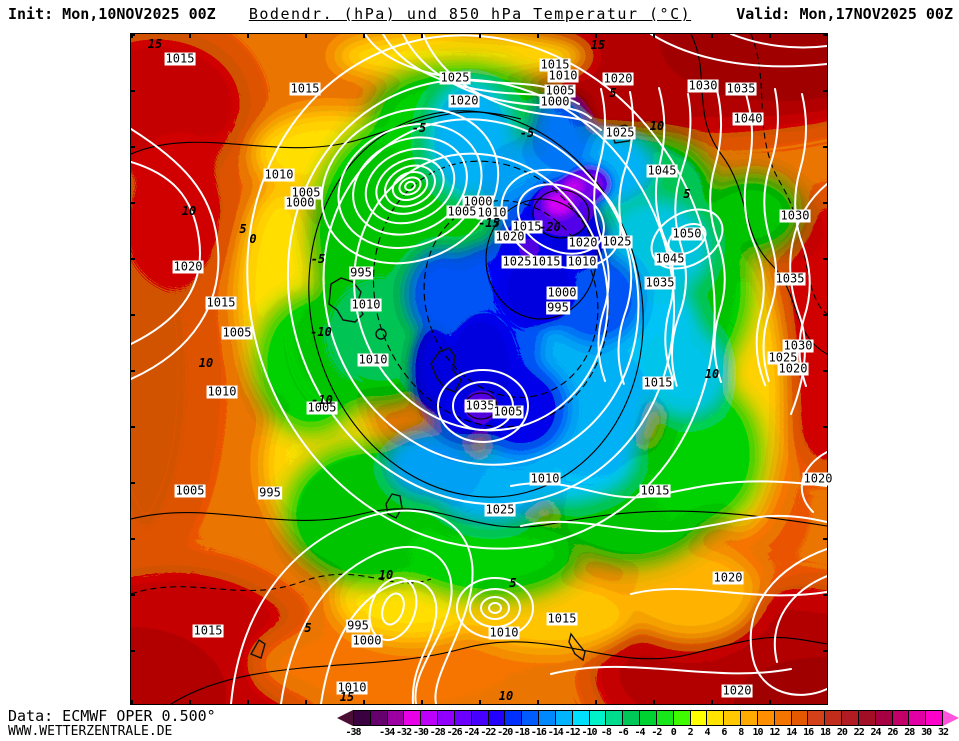 The height and width of the screenshot is (741, 959). Describe the element at coordinates (892, 732) in the screenshot. I see `colorbar-tick-label: 26` at that location.